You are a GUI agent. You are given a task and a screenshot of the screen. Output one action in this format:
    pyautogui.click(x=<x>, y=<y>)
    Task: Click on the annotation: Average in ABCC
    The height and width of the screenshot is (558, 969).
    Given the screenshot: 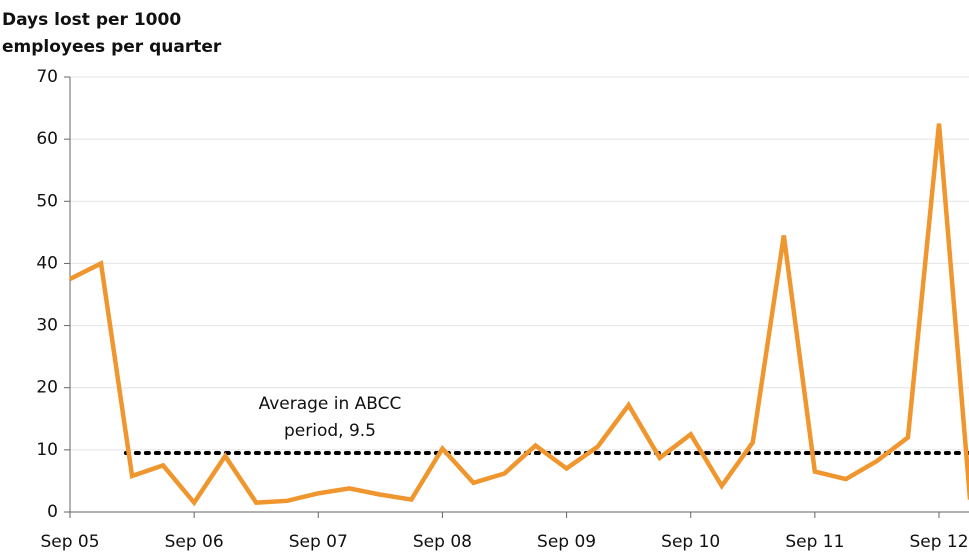 What is the action you would take?
    pyautogui.click(x=330, y=404)
    